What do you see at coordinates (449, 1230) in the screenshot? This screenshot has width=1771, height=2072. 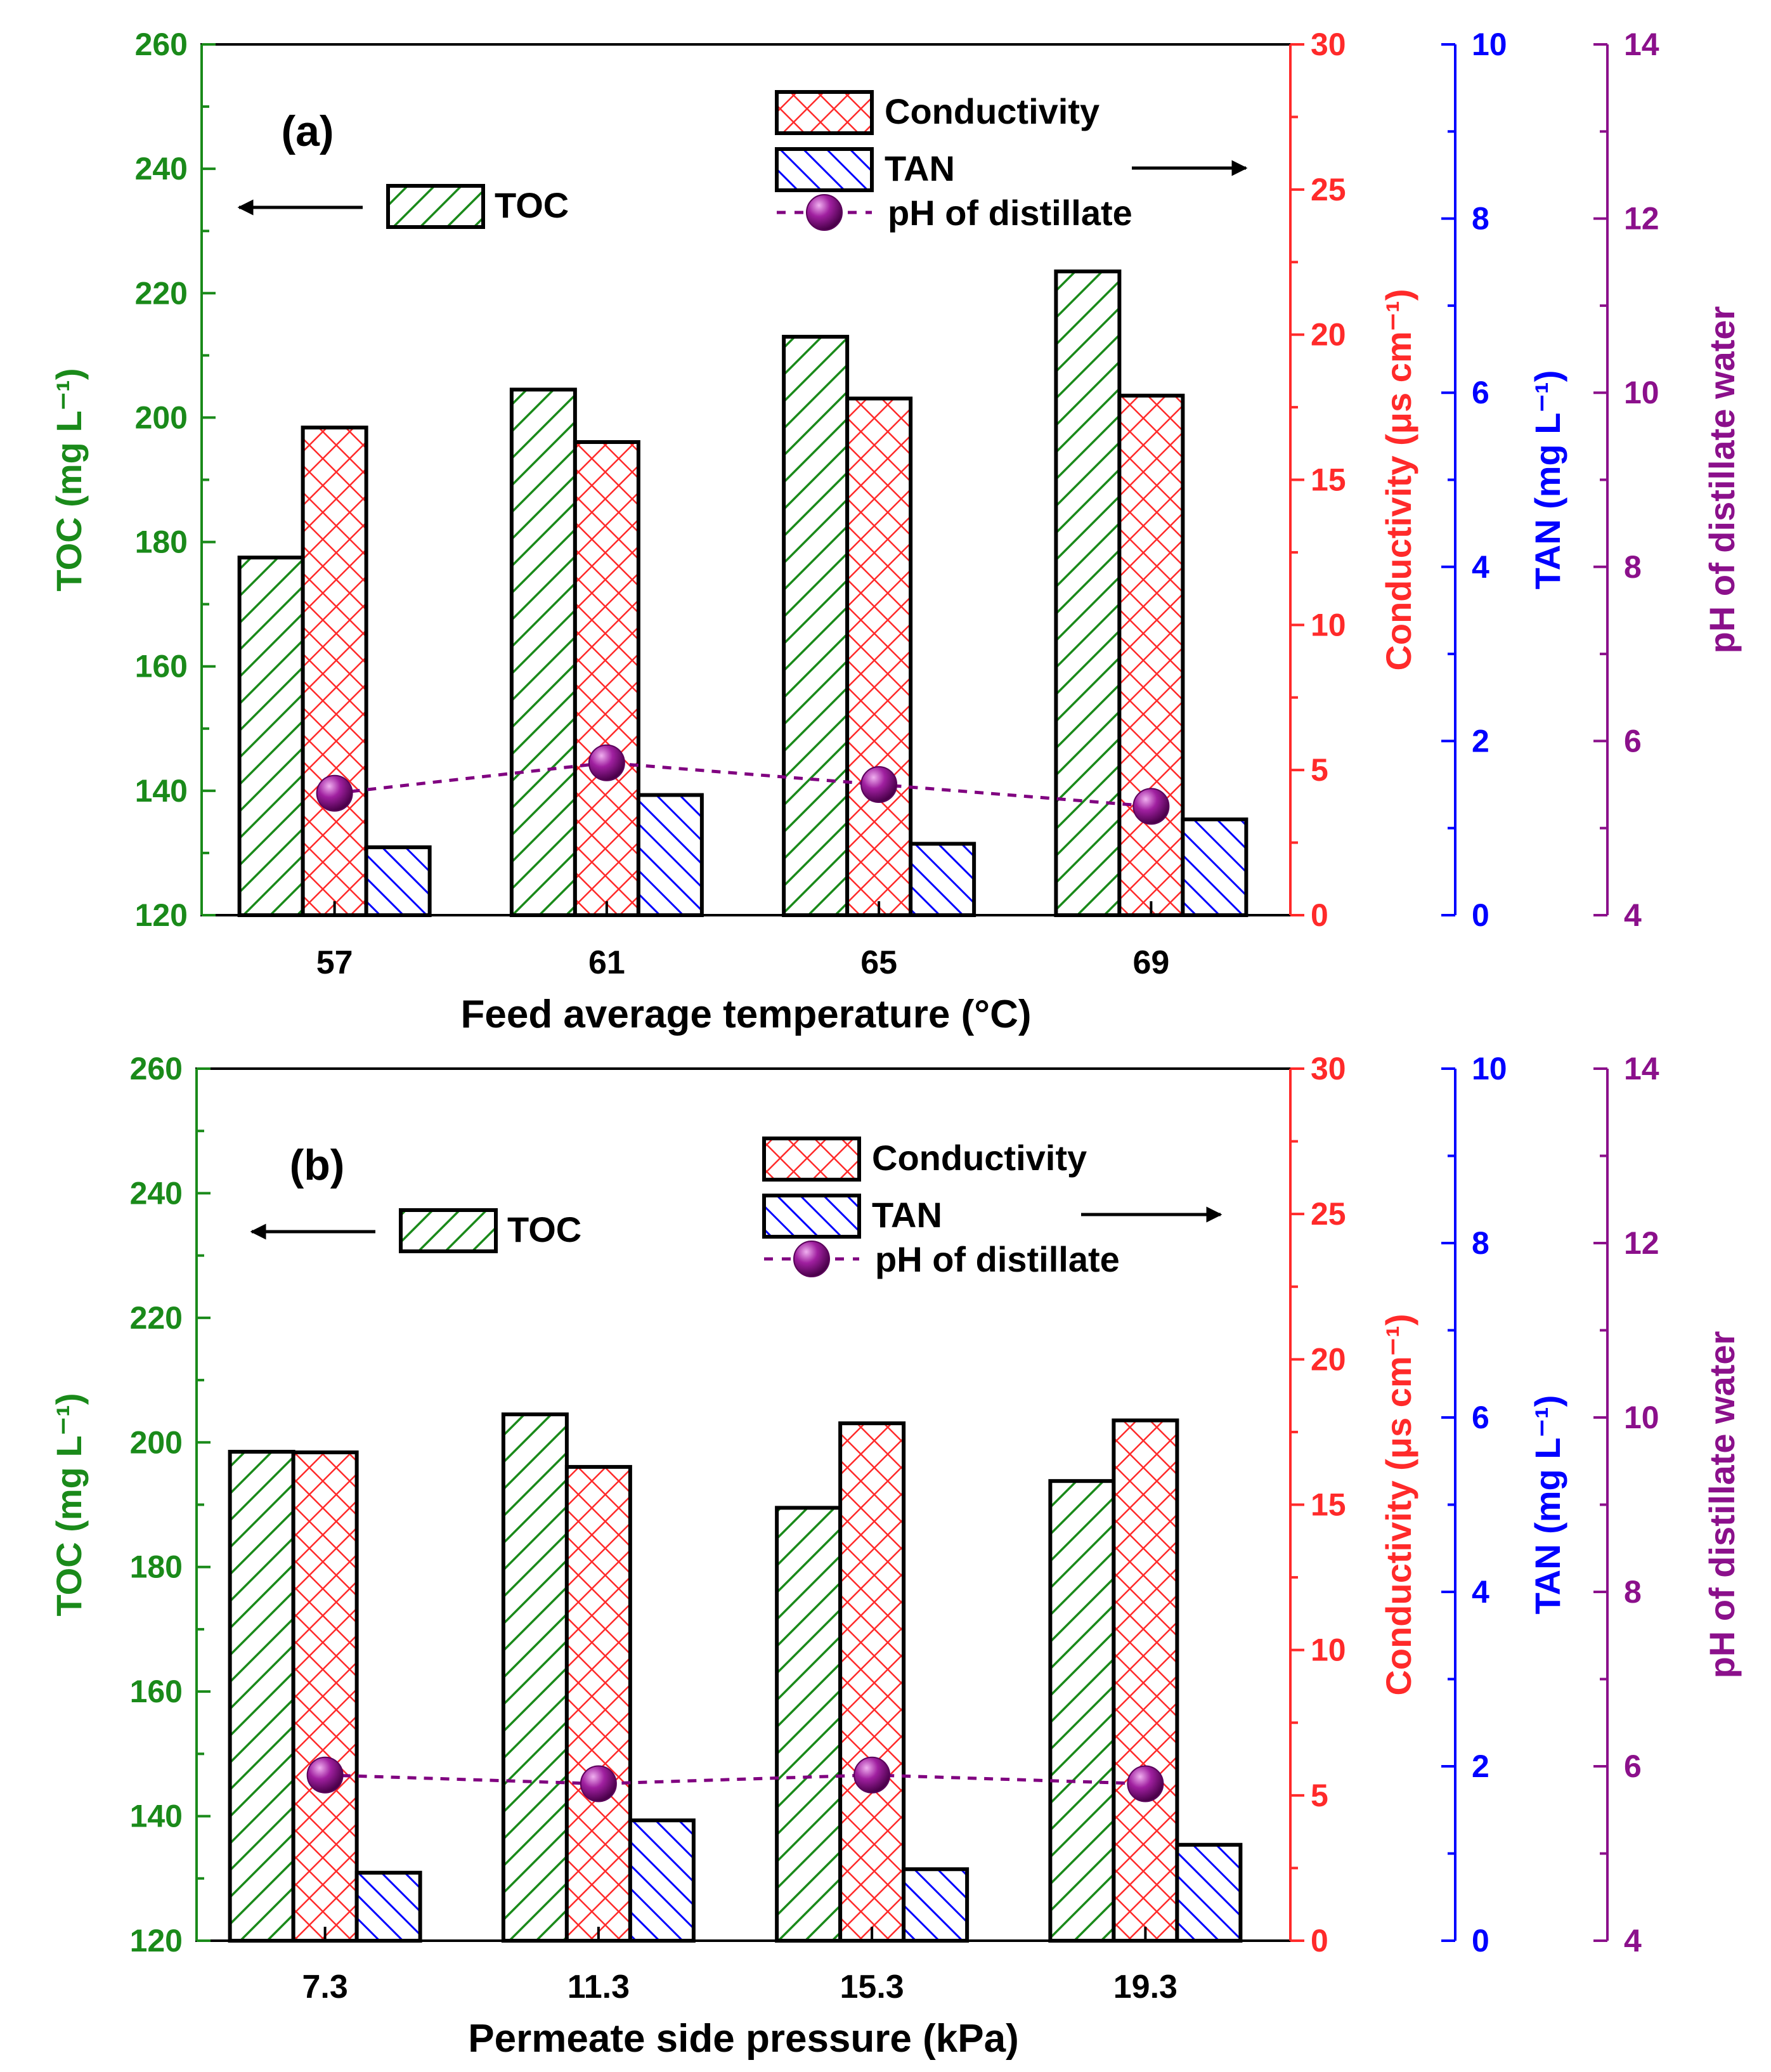 I see `legend-toc-swatch` at bounding box center [449, 1230].